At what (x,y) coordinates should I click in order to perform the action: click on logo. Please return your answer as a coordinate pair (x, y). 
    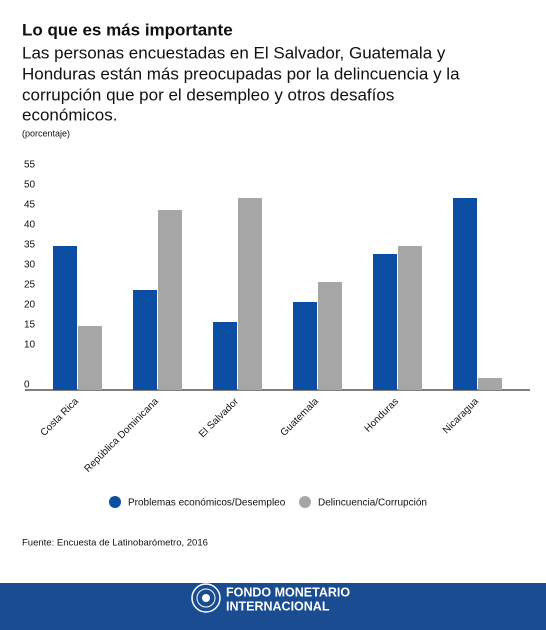
    Looking at the image, I should click on (206, 598).